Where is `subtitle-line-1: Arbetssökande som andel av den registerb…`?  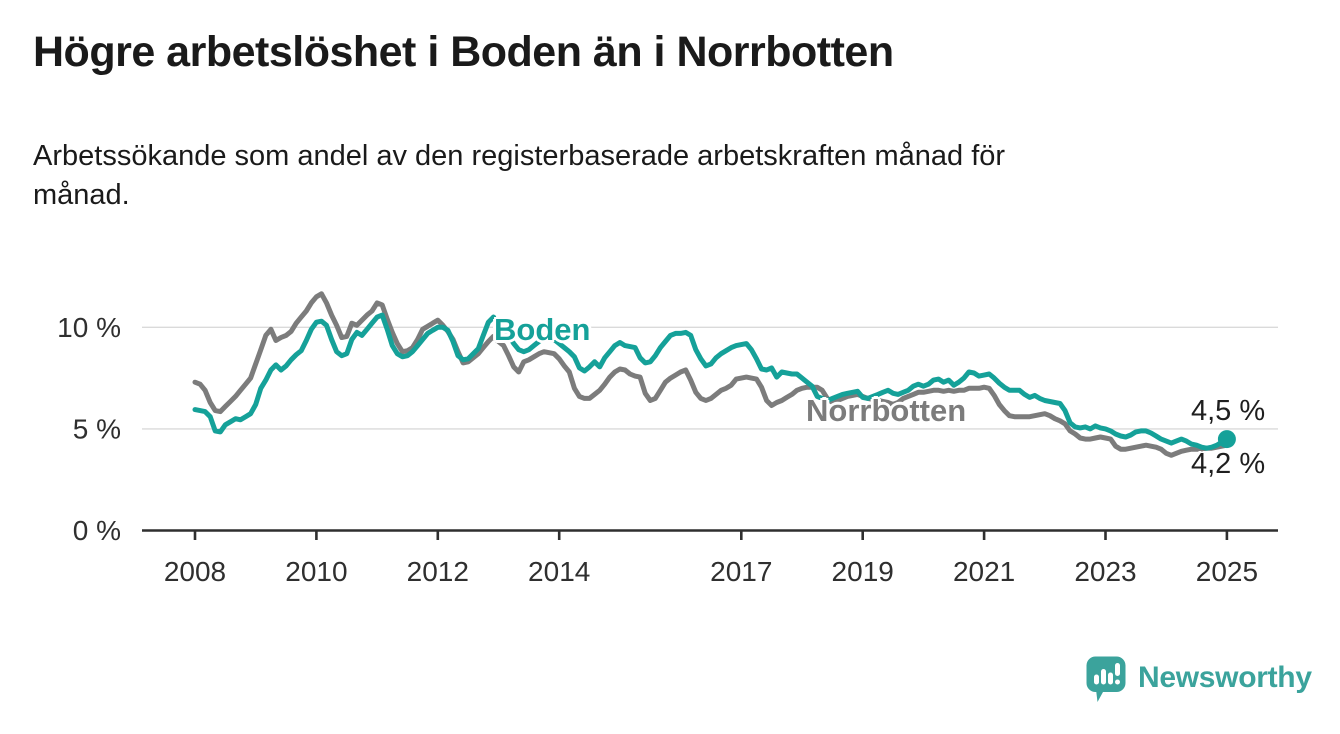 subtitle-line-1: Arbetssökande som andel av den registerb… is located at coordinates (519, 156).